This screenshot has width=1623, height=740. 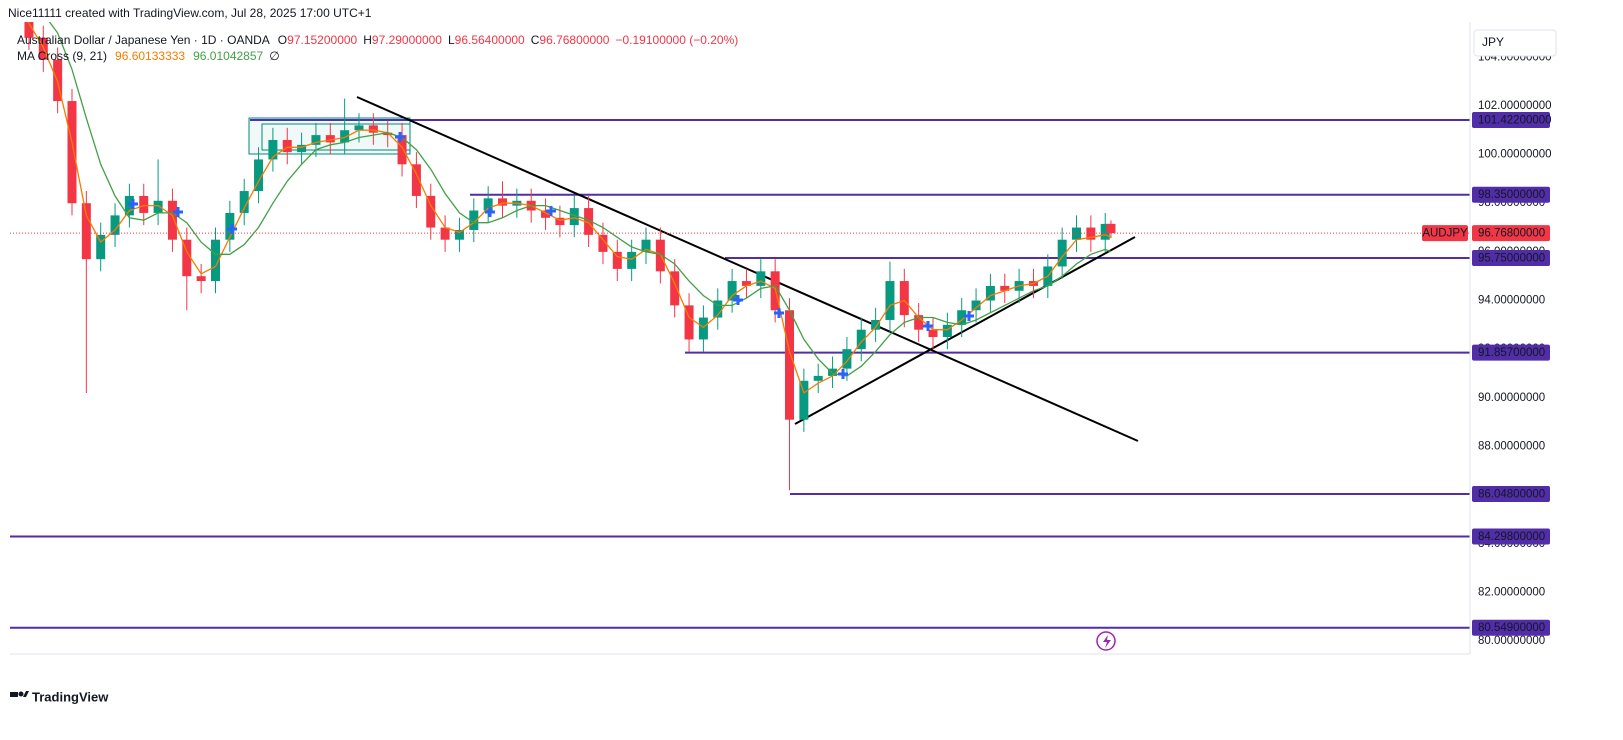 What do you see at coordinates (1515, 43) in the screenshot?
I see `currency-box` at bounding box center [1515, 43].